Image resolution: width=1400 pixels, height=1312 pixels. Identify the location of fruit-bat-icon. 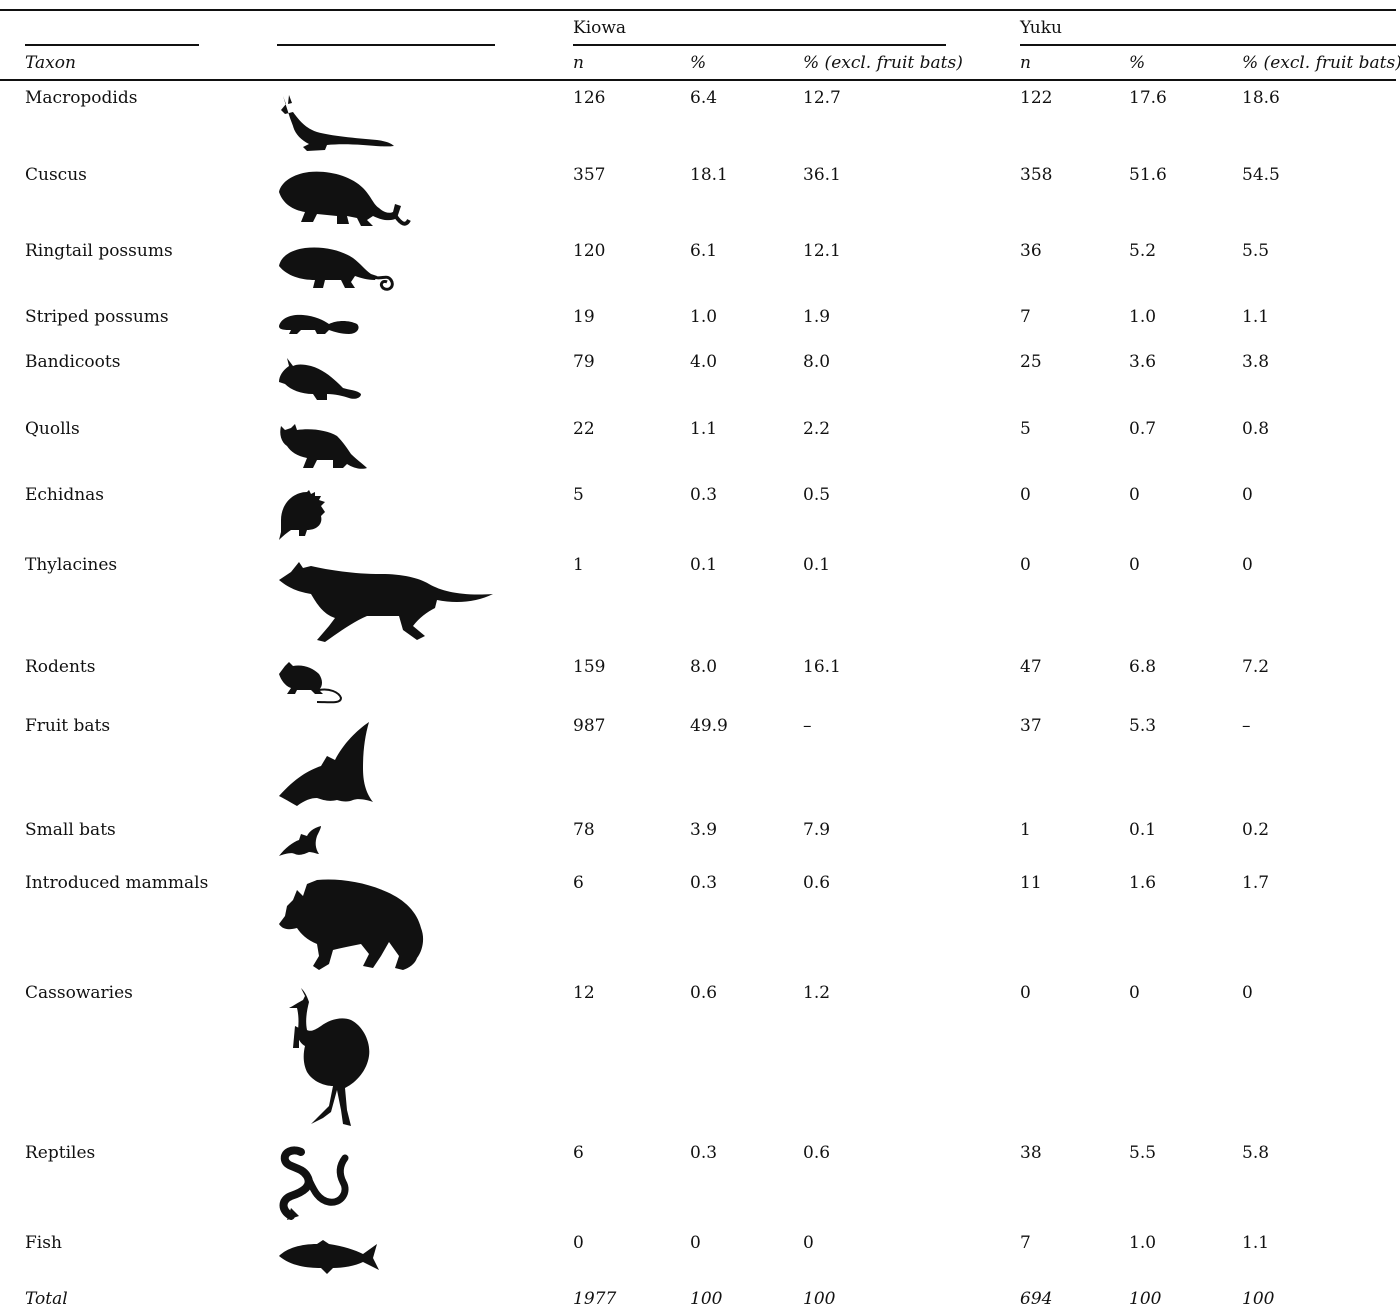
(326, 764).